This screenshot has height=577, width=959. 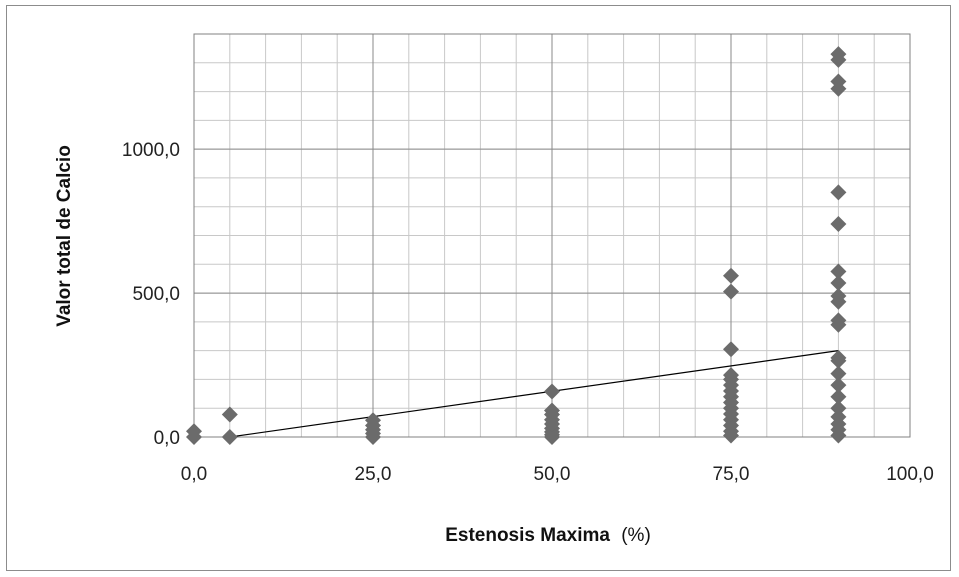 I want to click on x-axis-title-main: Estenosis Maxima, so click(x=527, y=535).